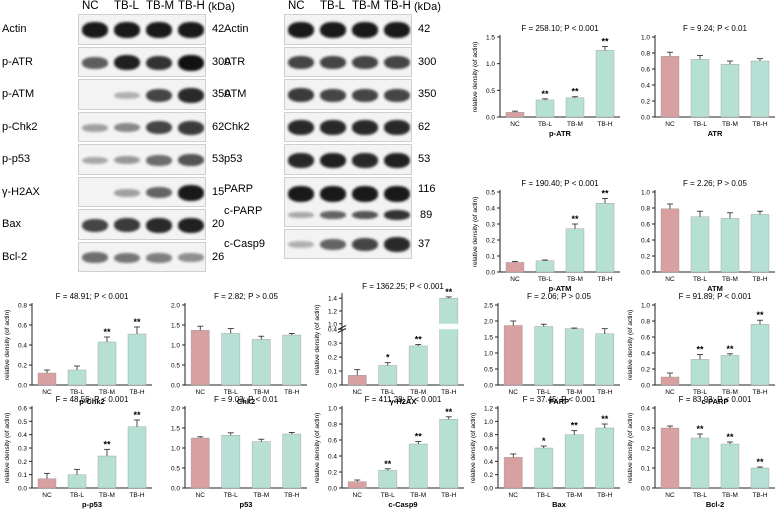 The height and width of the screenshot is (518, 784). What do you see at coordinates (490, 257) in the screenshot?
I see `y-tick-label-p-atm-1: 0.1` at bounding box center [490, 257].